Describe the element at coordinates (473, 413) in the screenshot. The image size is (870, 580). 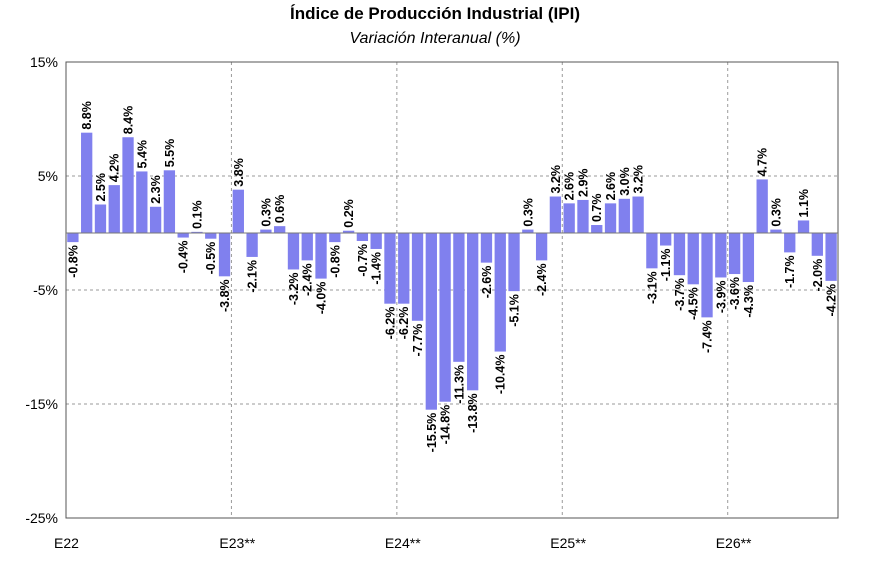
I see `data-label: -13.8%` at that location.